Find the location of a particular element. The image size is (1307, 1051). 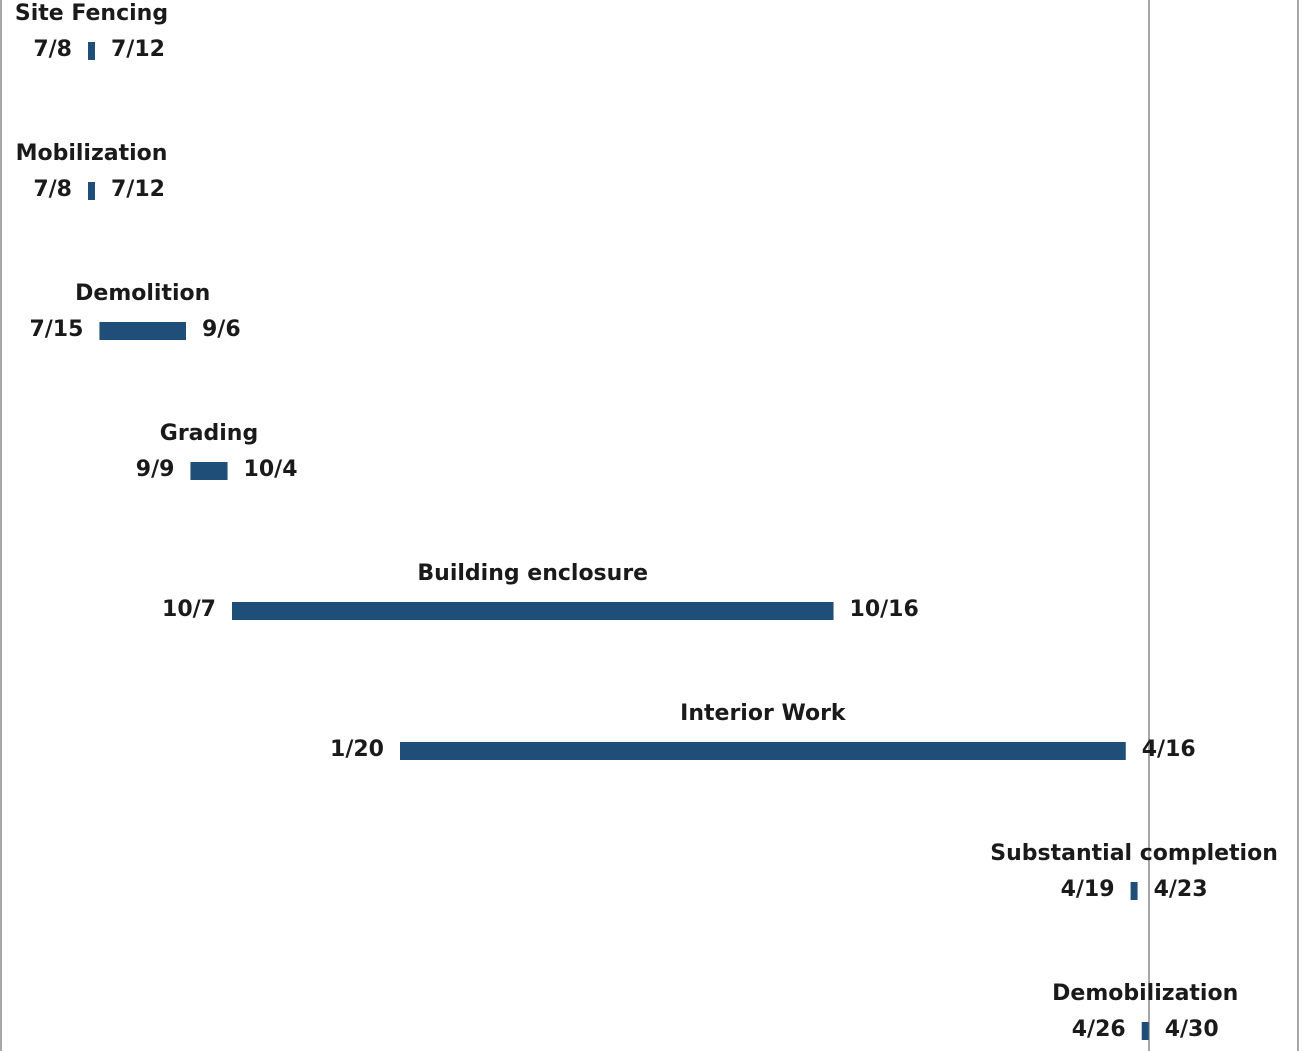

end-date-label-grading: 10/4 is located at coordinates (271, 469).